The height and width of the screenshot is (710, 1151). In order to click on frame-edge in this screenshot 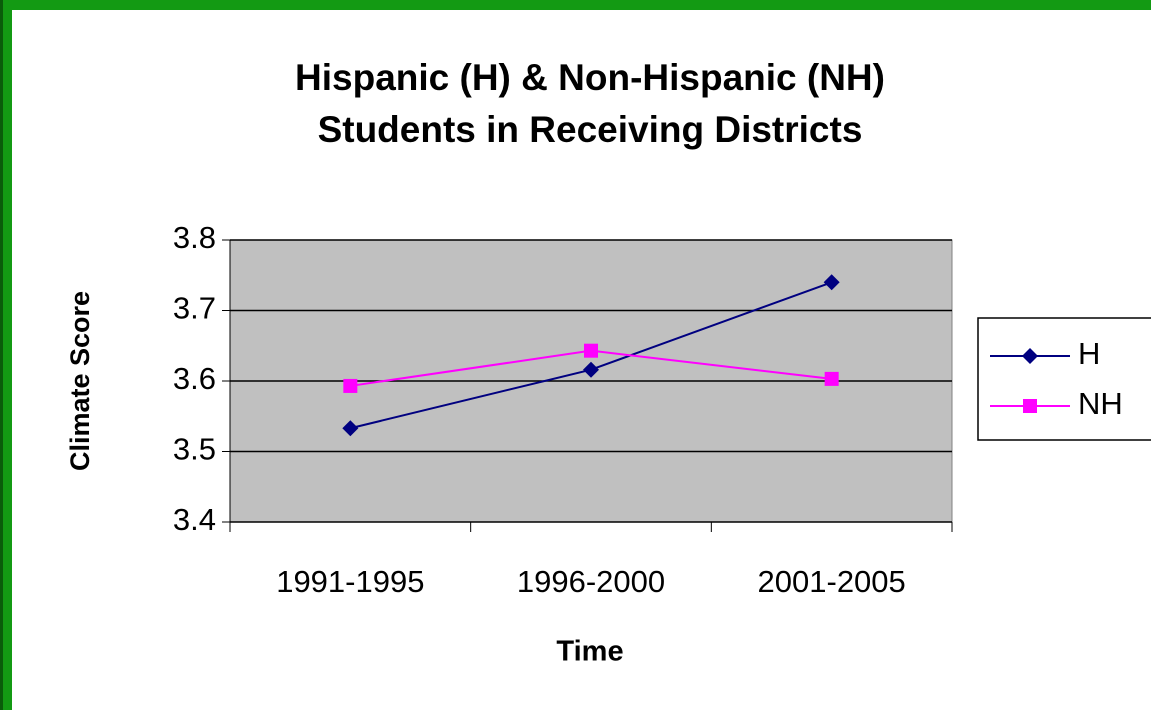, I will do `click(1, 355)`.